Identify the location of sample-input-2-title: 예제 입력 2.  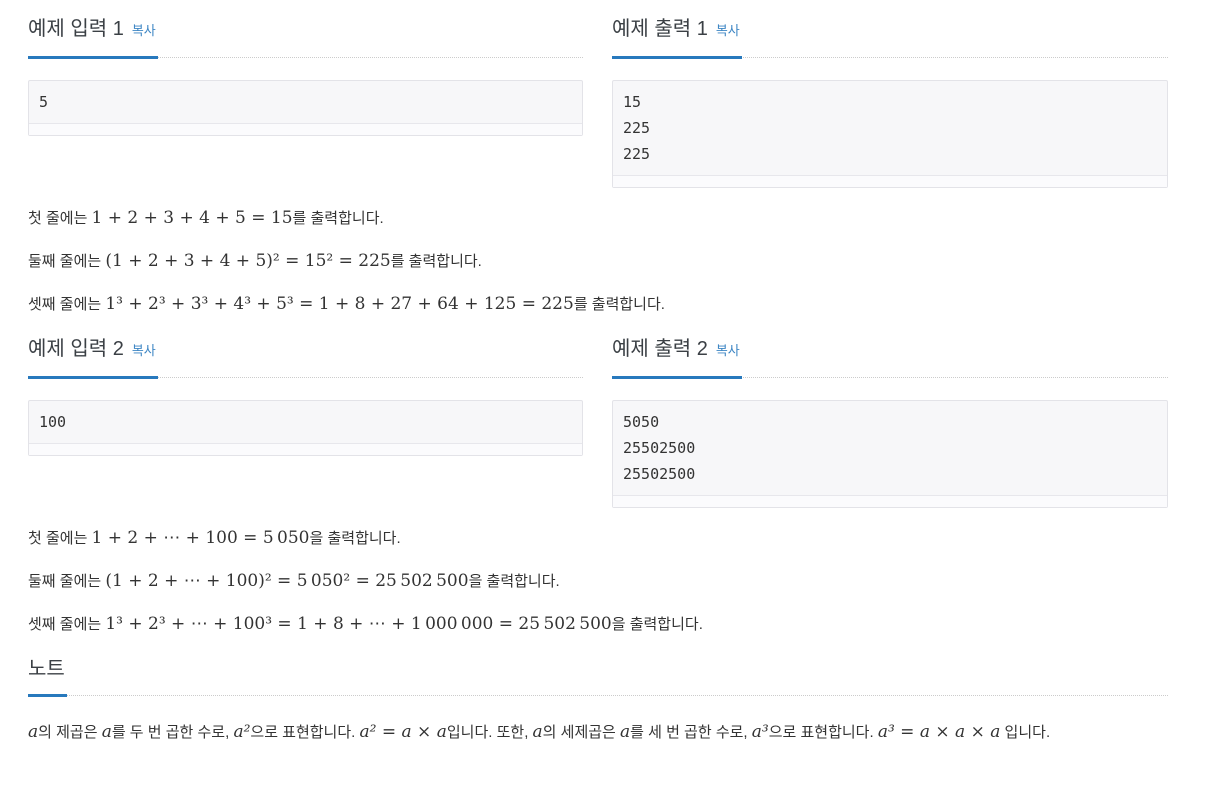
(76, 349).